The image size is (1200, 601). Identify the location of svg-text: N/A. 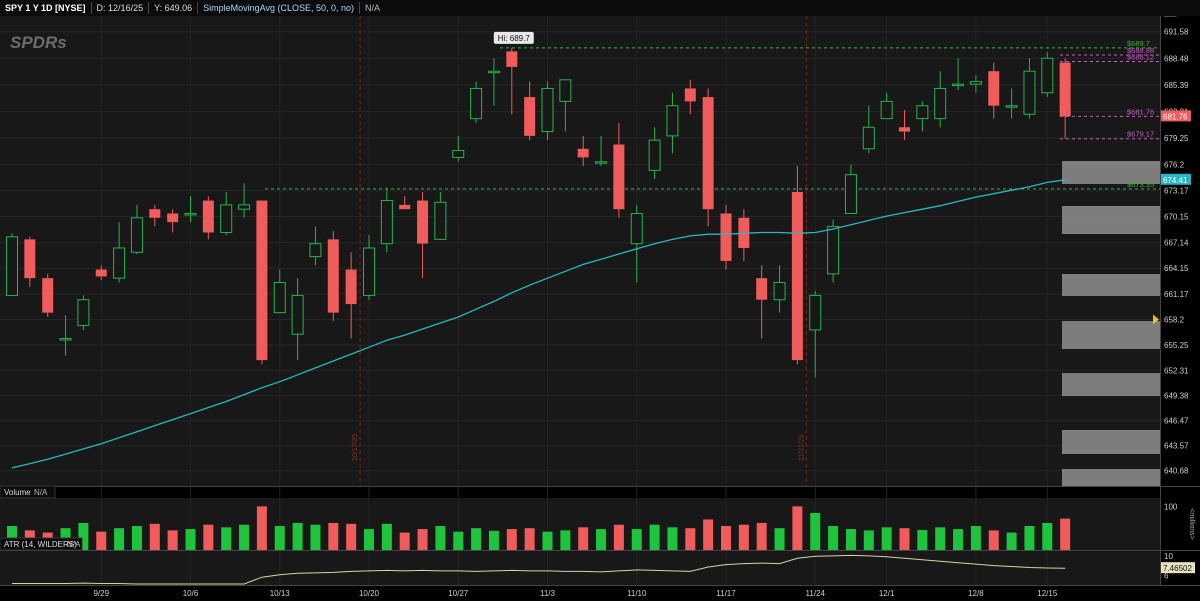
(41, 492).